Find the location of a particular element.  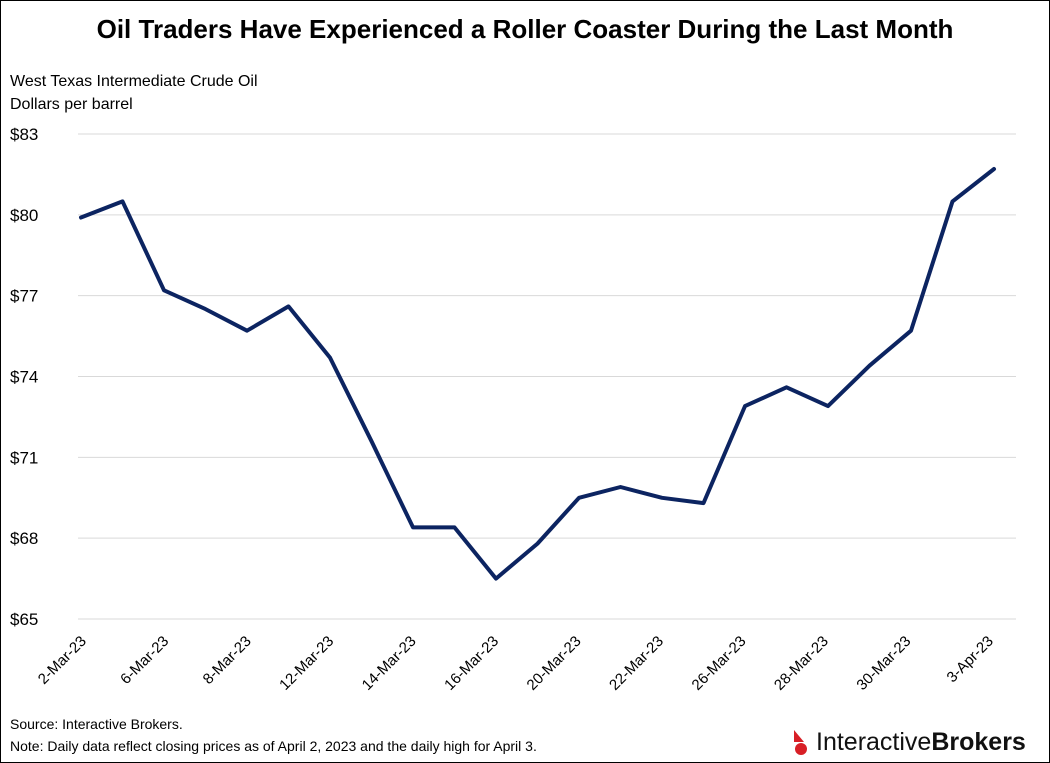

x-tick-label: 2-Mar-23 is located at coordinates (62, 660).